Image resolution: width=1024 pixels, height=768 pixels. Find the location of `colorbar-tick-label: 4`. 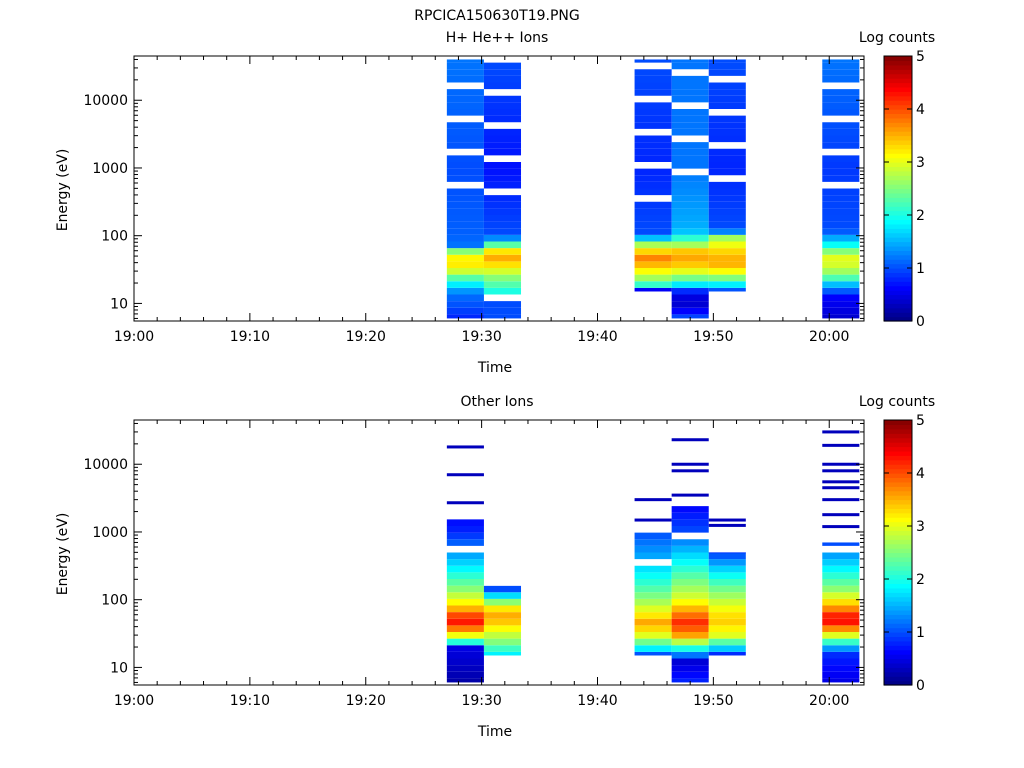

colorbar-tick-label: 4 is located at coordinates (920, 474).